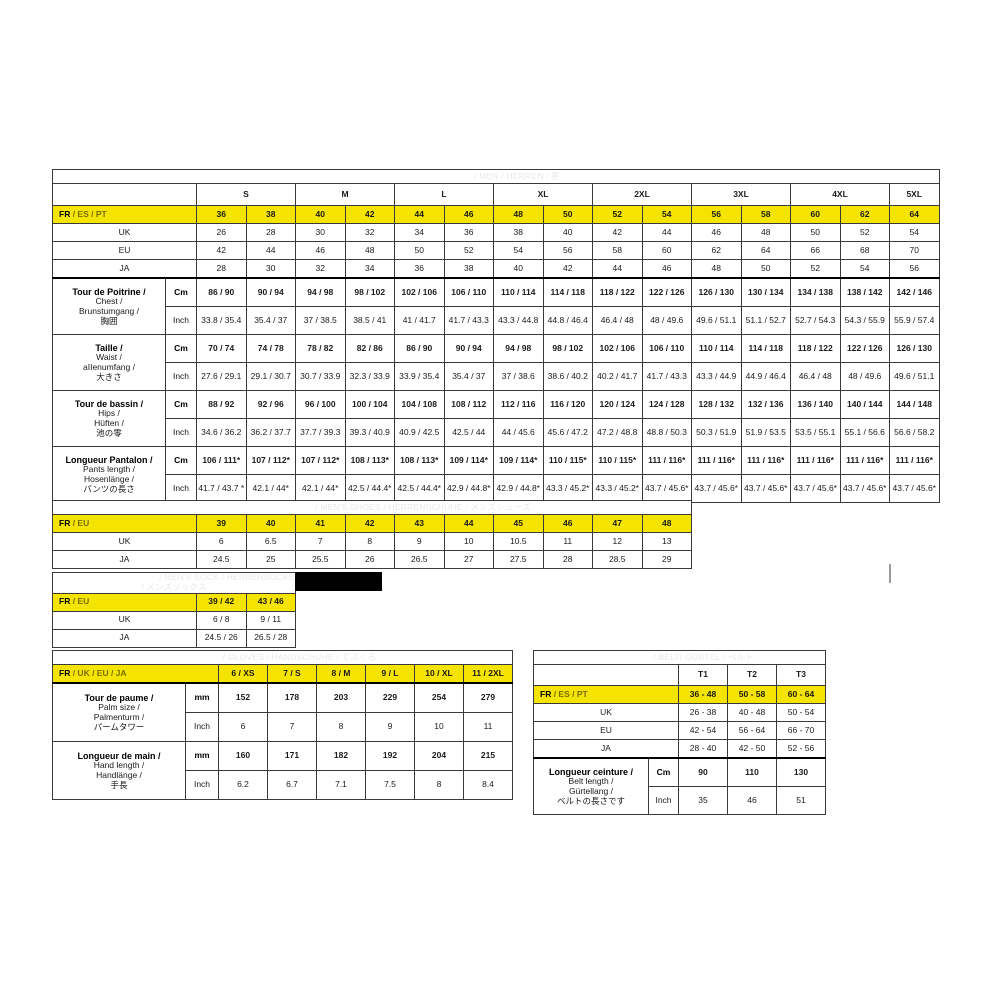 Image resolution: width=1005 pixels, height=1005 pixels. Describe the element at coordinates (864, 232) in the screenshot. I see `conv-value: 52` at that location.